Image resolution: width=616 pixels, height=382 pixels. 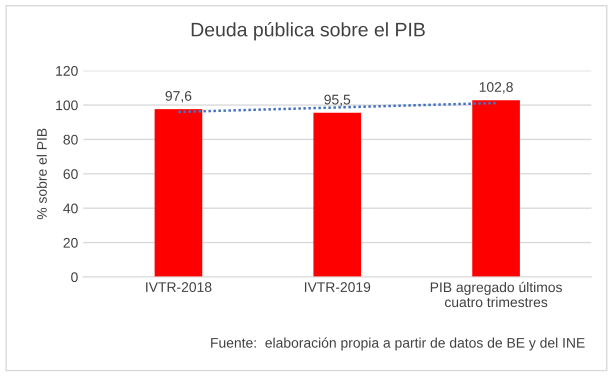 I want to click on y-tick-label: 0, so click(x=74, y=277).